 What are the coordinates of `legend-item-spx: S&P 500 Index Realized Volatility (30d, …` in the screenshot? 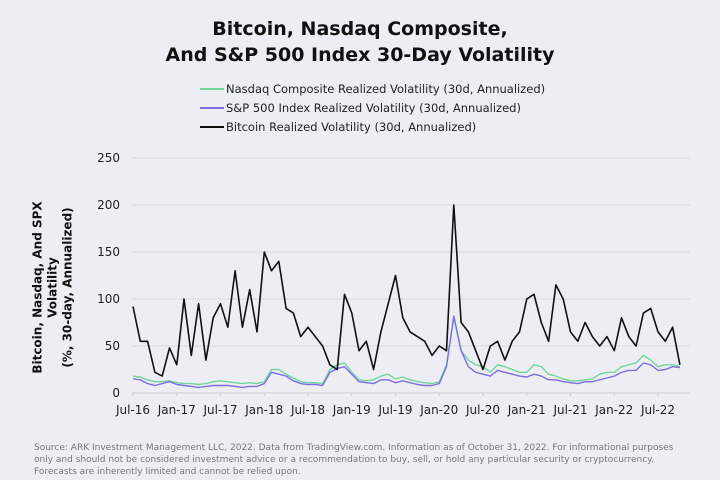 It's located at (360, 108).